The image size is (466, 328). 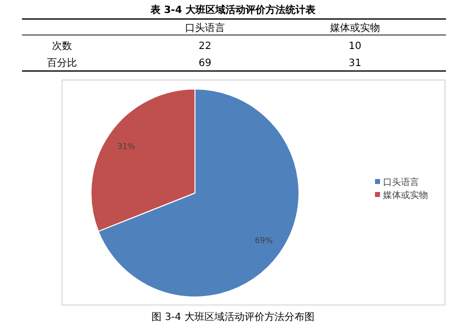 I want to click on text: 69, so click(x=205, y=63).